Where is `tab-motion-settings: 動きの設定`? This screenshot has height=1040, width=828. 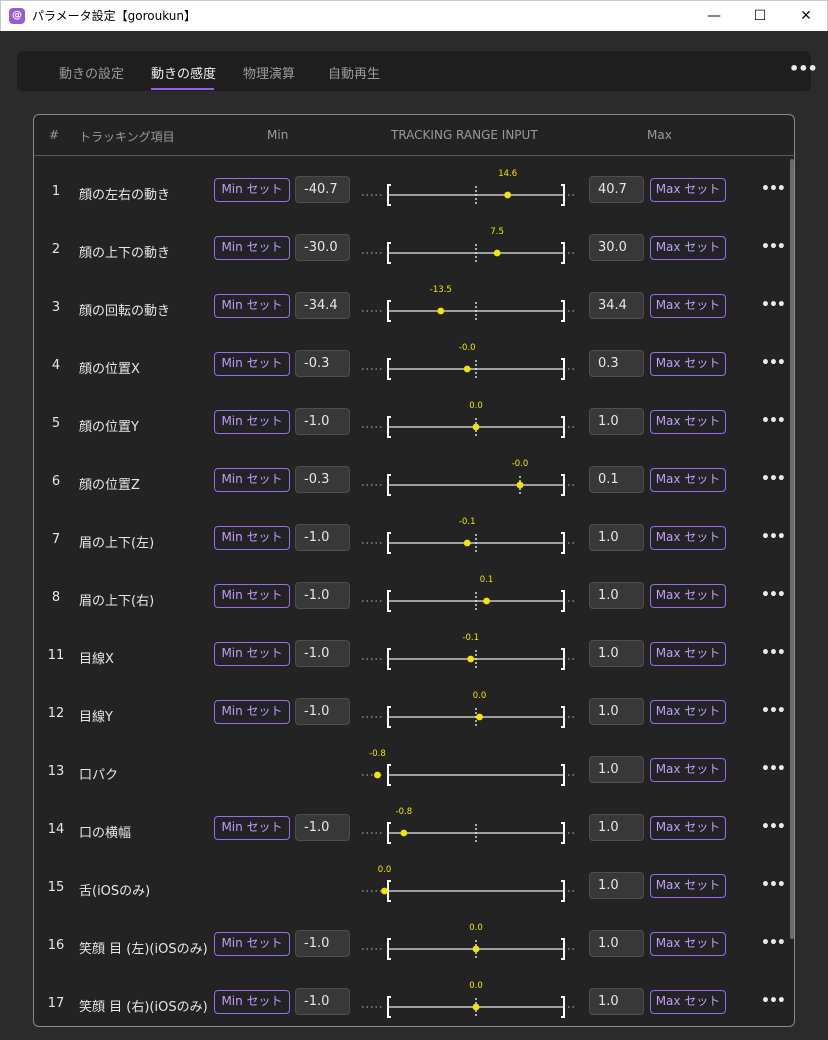
tab-motion-settings: 動きの設定 is located at coordinates (92, 74).